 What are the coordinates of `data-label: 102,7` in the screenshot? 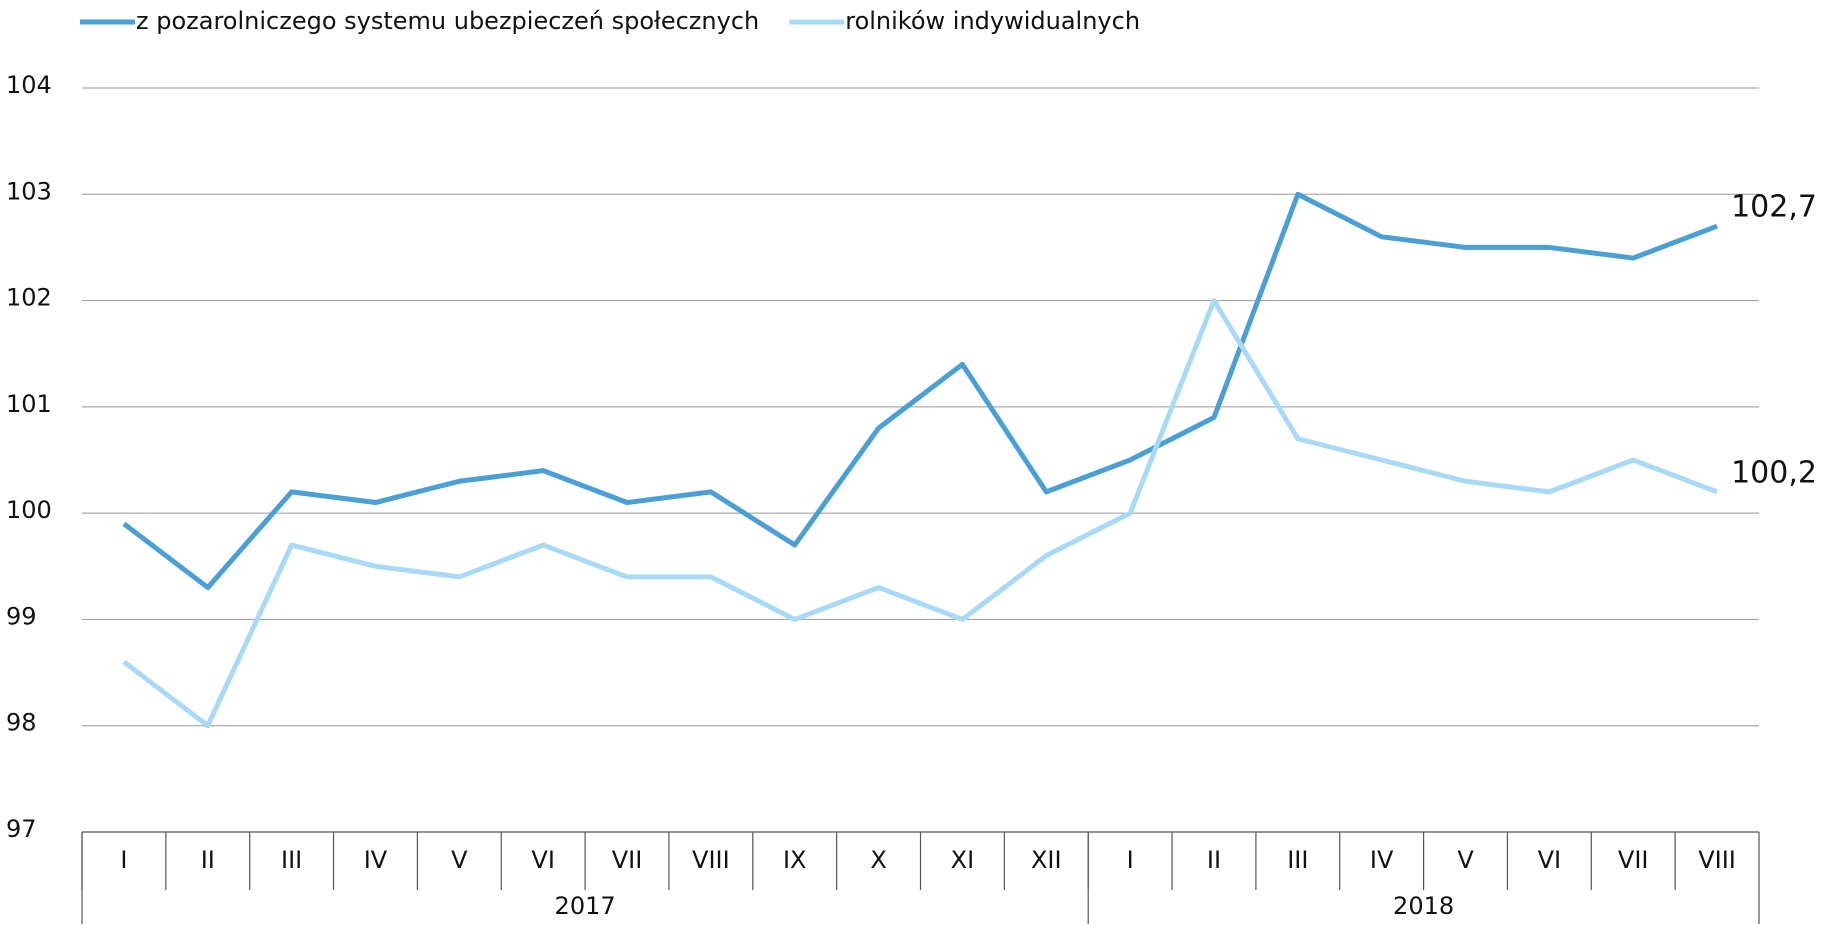 It's located at (1774, 207).